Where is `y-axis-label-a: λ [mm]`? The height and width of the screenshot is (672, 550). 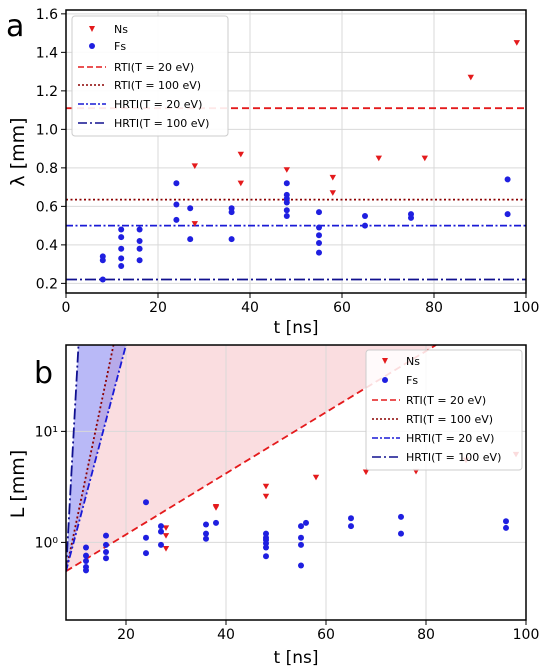 y-axis-label-a: λ [mm] is located at coordinates (18, 151).